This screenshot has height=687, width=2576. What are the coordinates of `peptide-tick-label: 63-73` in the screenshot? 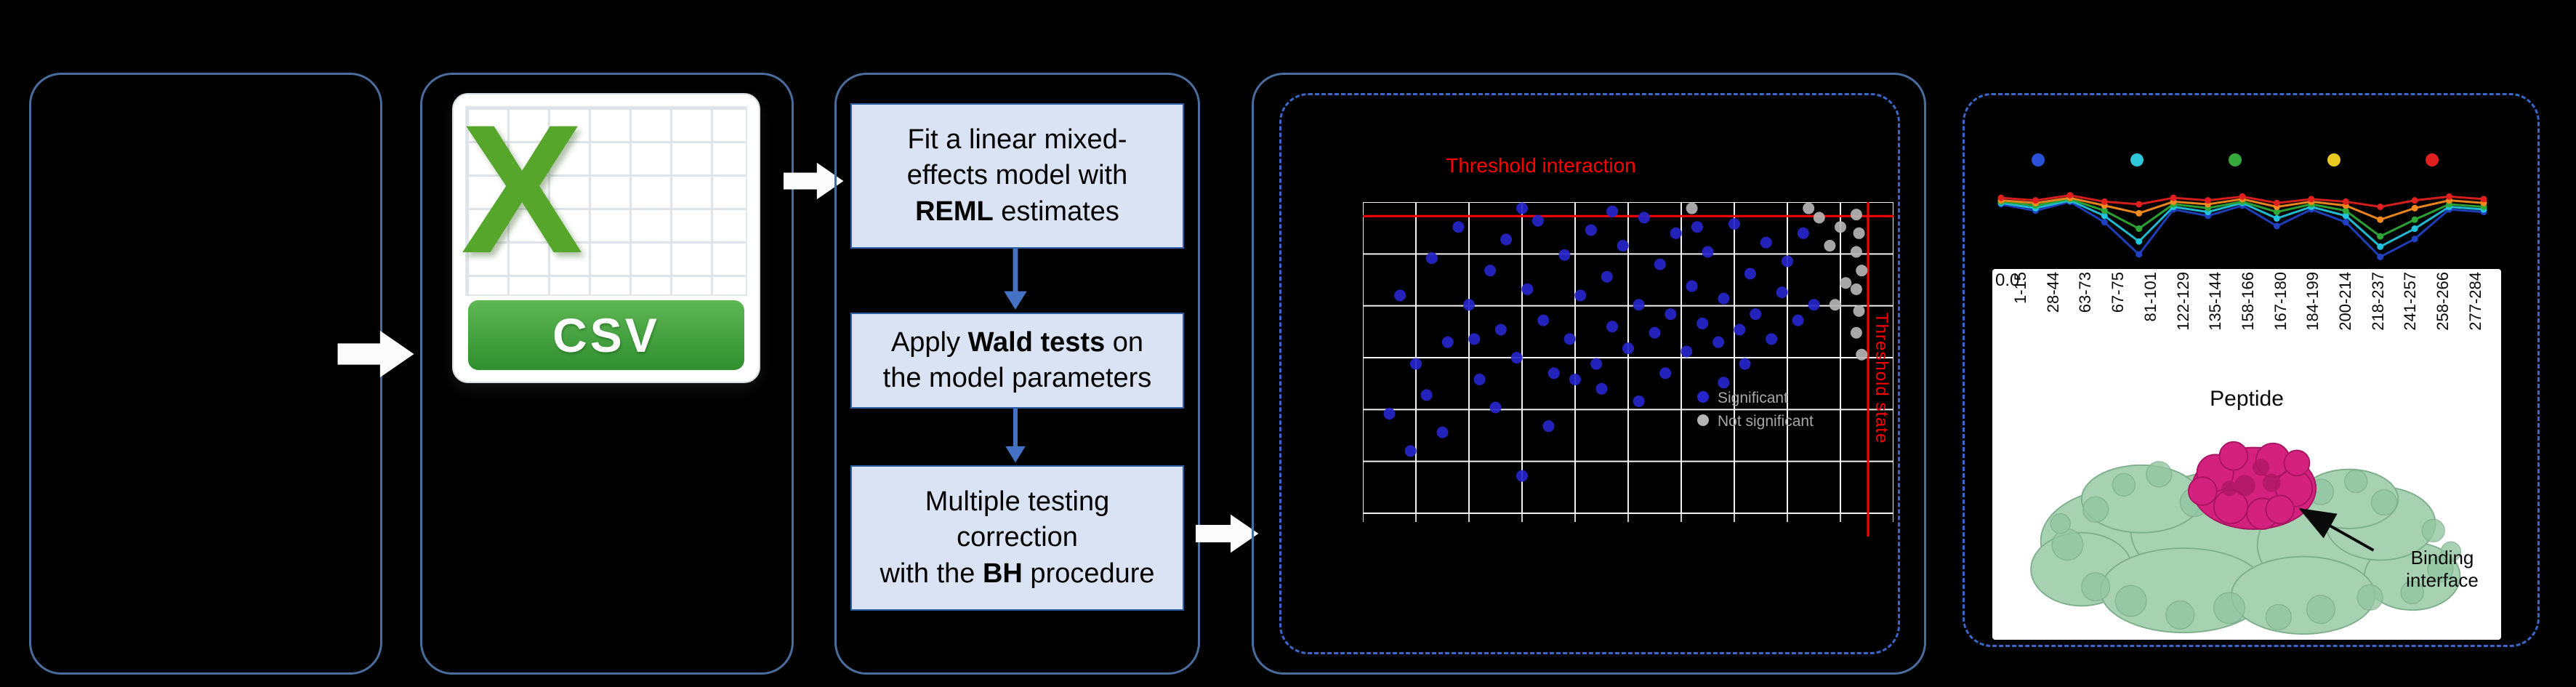 It's located at (2085, 292).